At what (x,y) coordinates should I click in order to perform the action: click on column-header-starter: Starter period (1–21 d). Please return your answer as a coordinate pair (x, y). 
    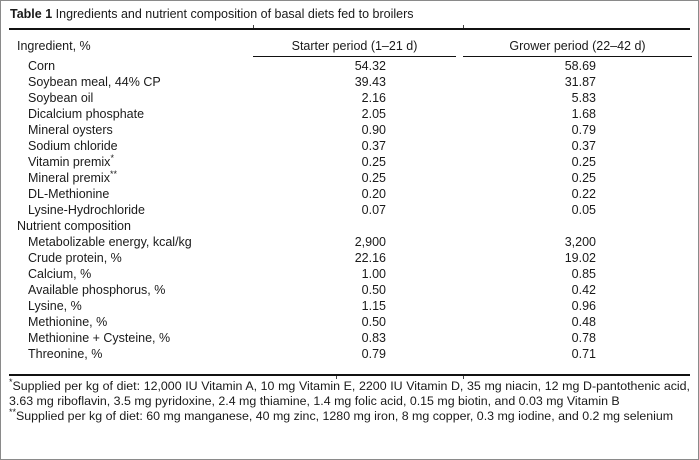
    Looking at the image, I should click on (354, 48).